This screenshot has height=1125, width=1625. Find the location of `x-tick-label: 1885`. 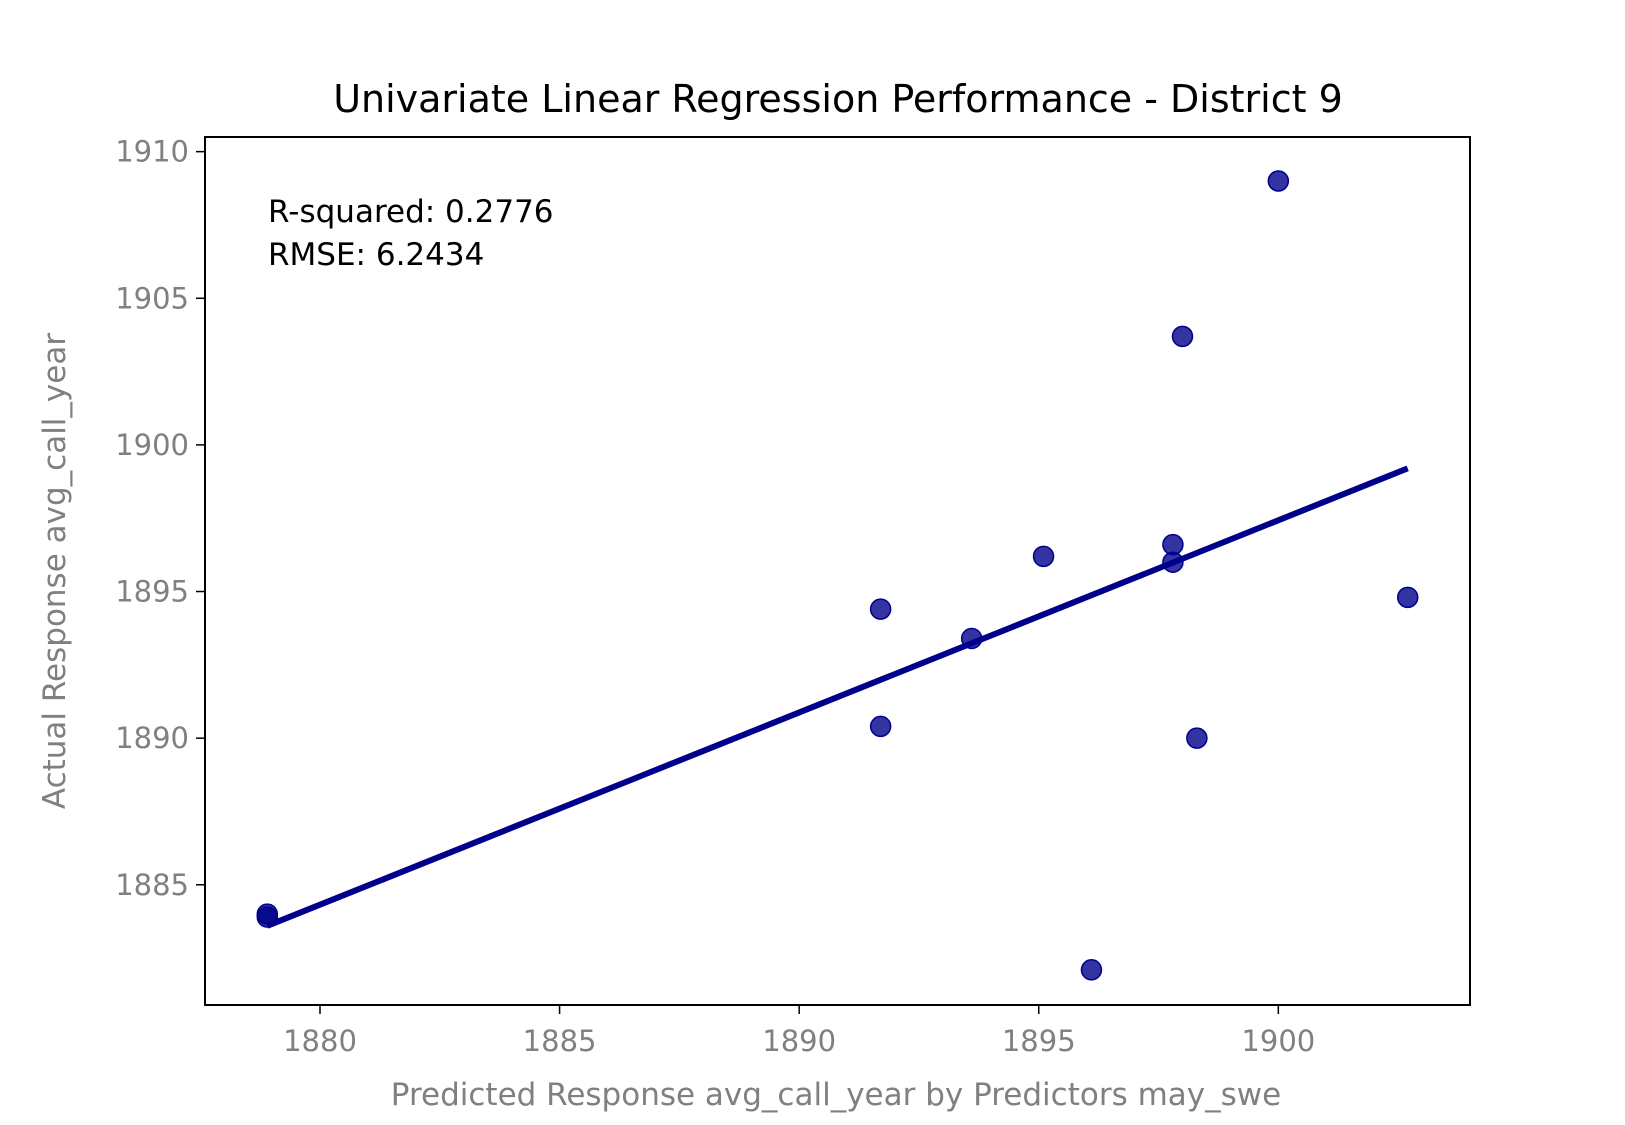

x-tick-label: 1885 is located at coordinates (560, 1041).